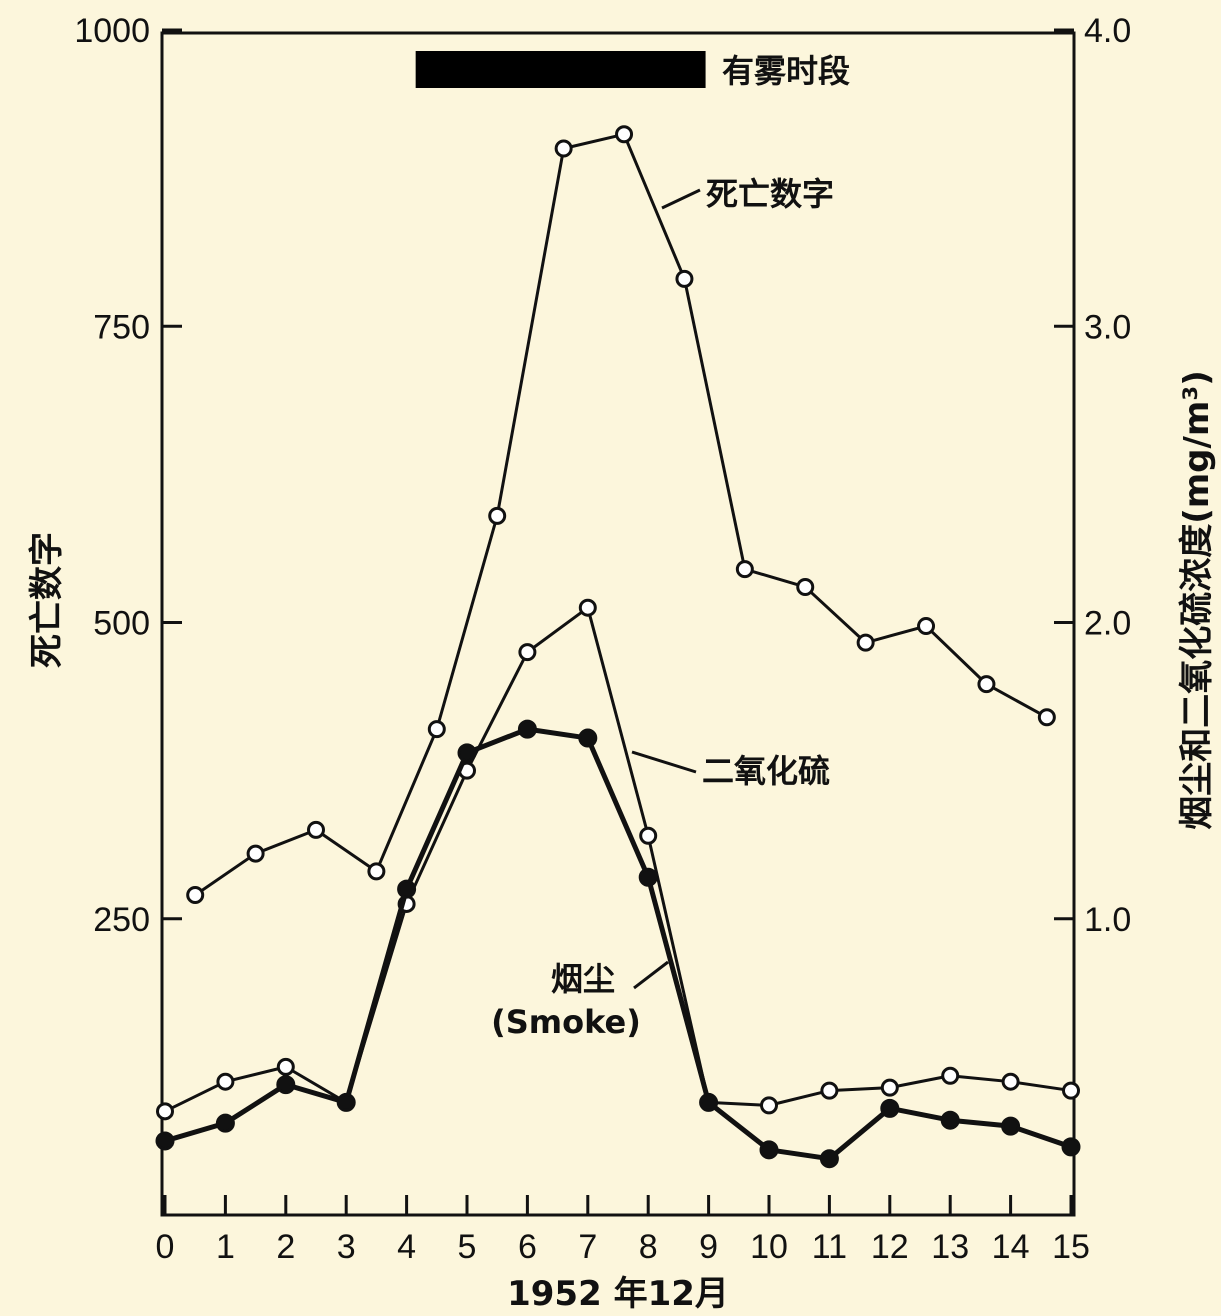 The image size is (1221, 1316). I want to click on x-tick-label: 7, so click(587, 1247).